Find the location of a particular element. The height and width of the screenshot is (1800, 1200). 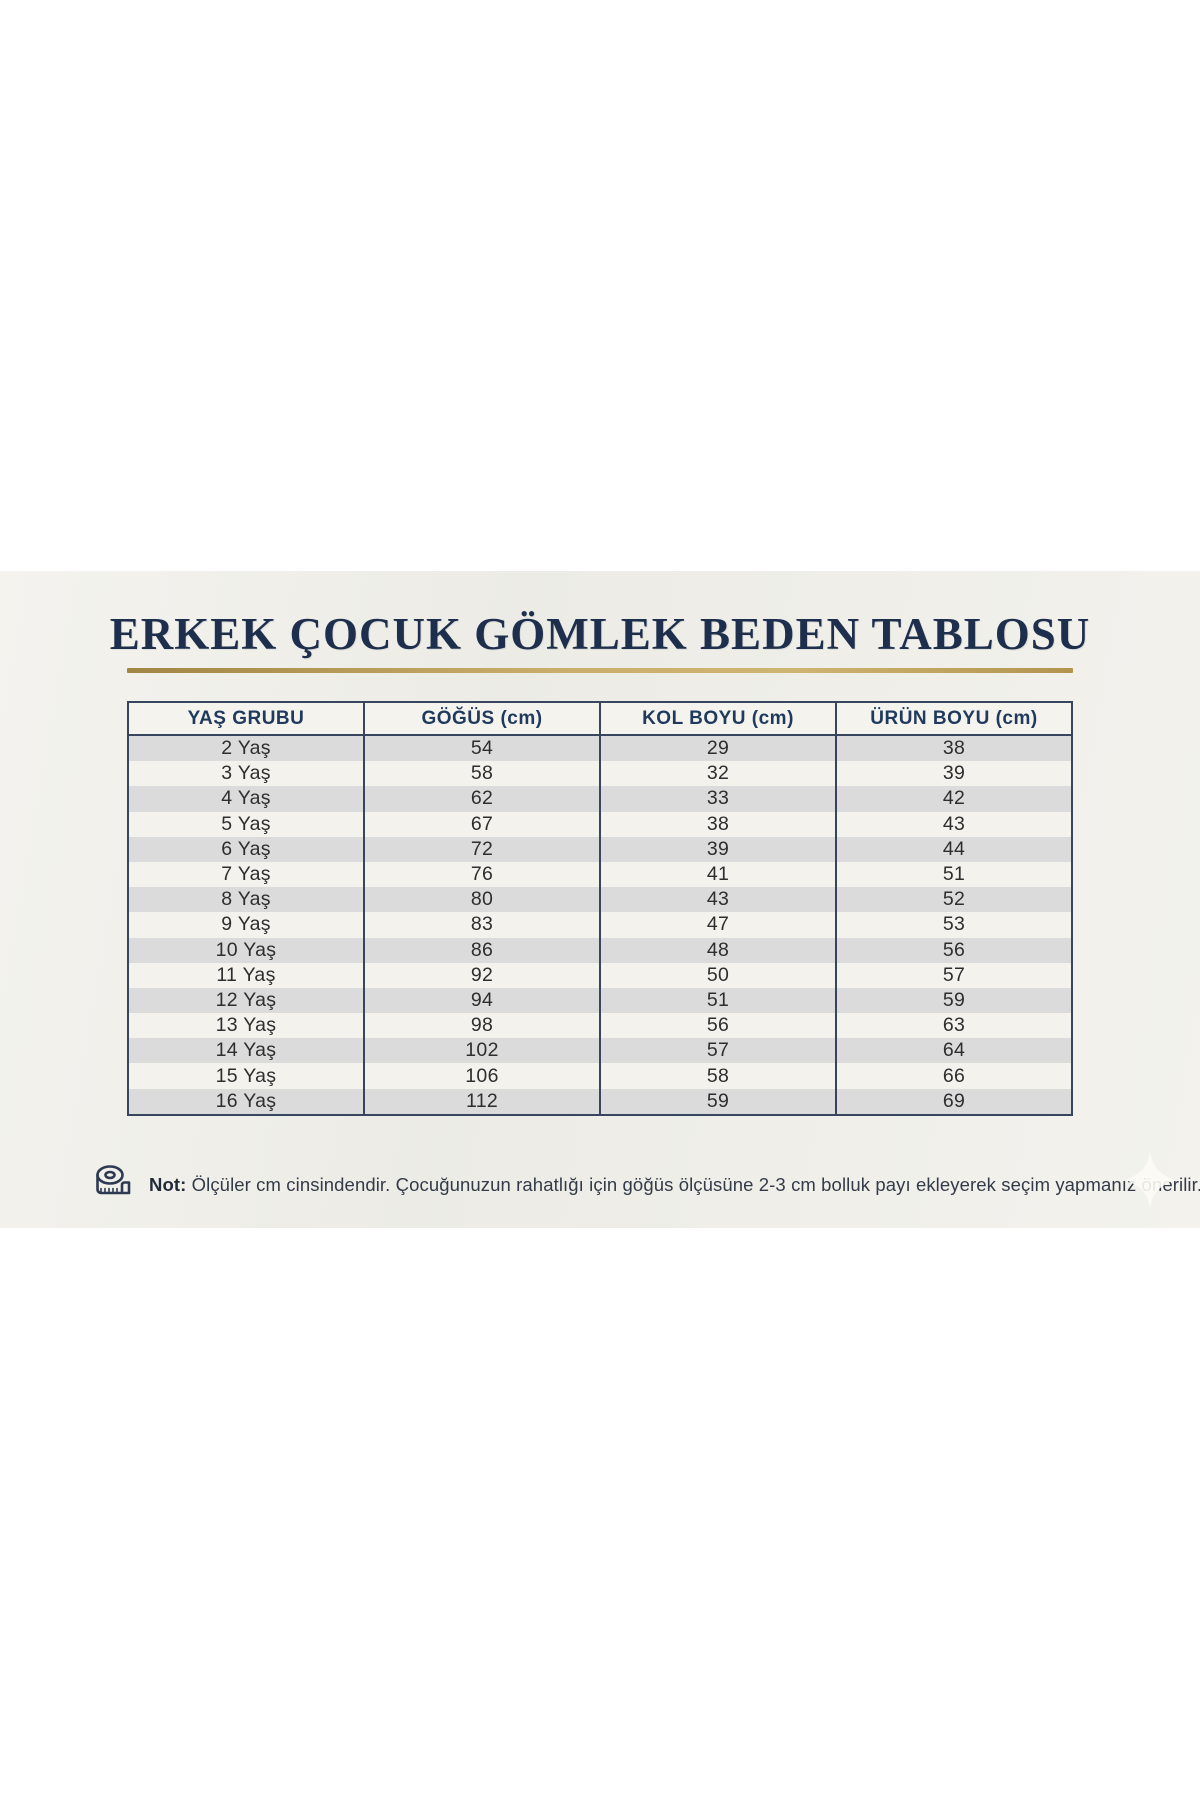

page-title: ERKEK ÇOCUK GÖMLEK BEDEN TABLOSU is located at coordinates (600, 634).